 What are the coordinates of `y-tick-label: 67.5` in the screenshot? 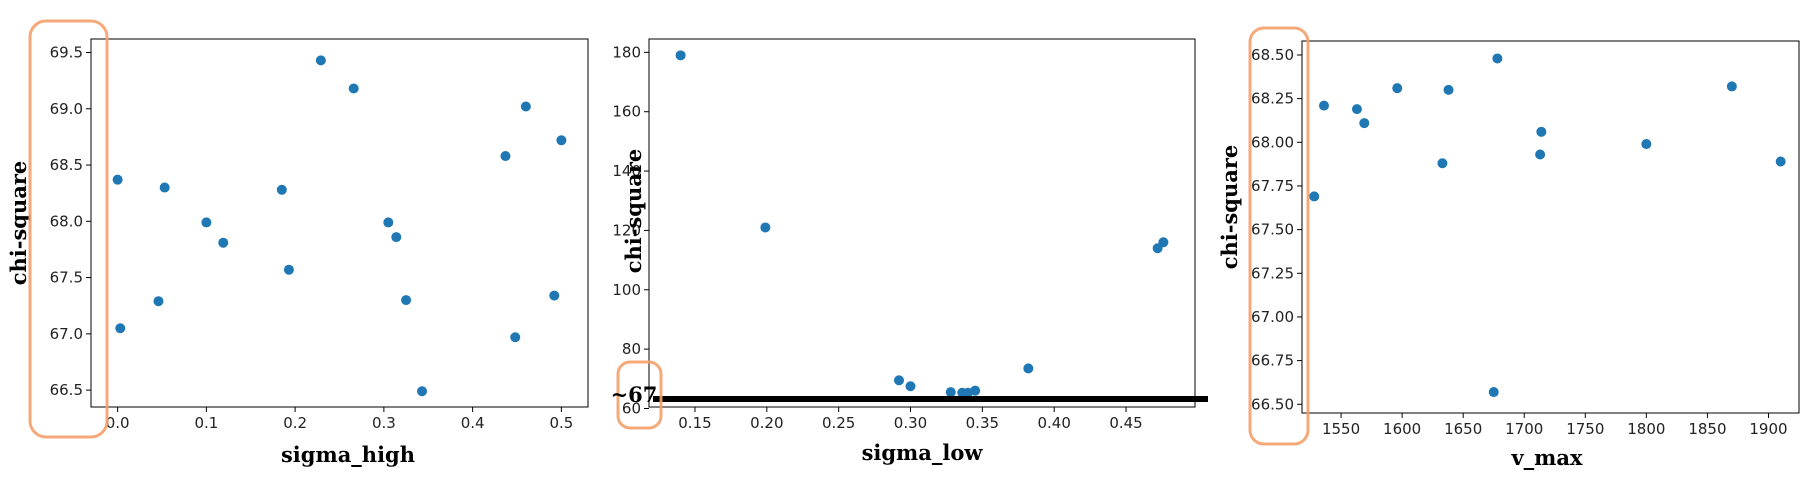 It's located at (66, 278).